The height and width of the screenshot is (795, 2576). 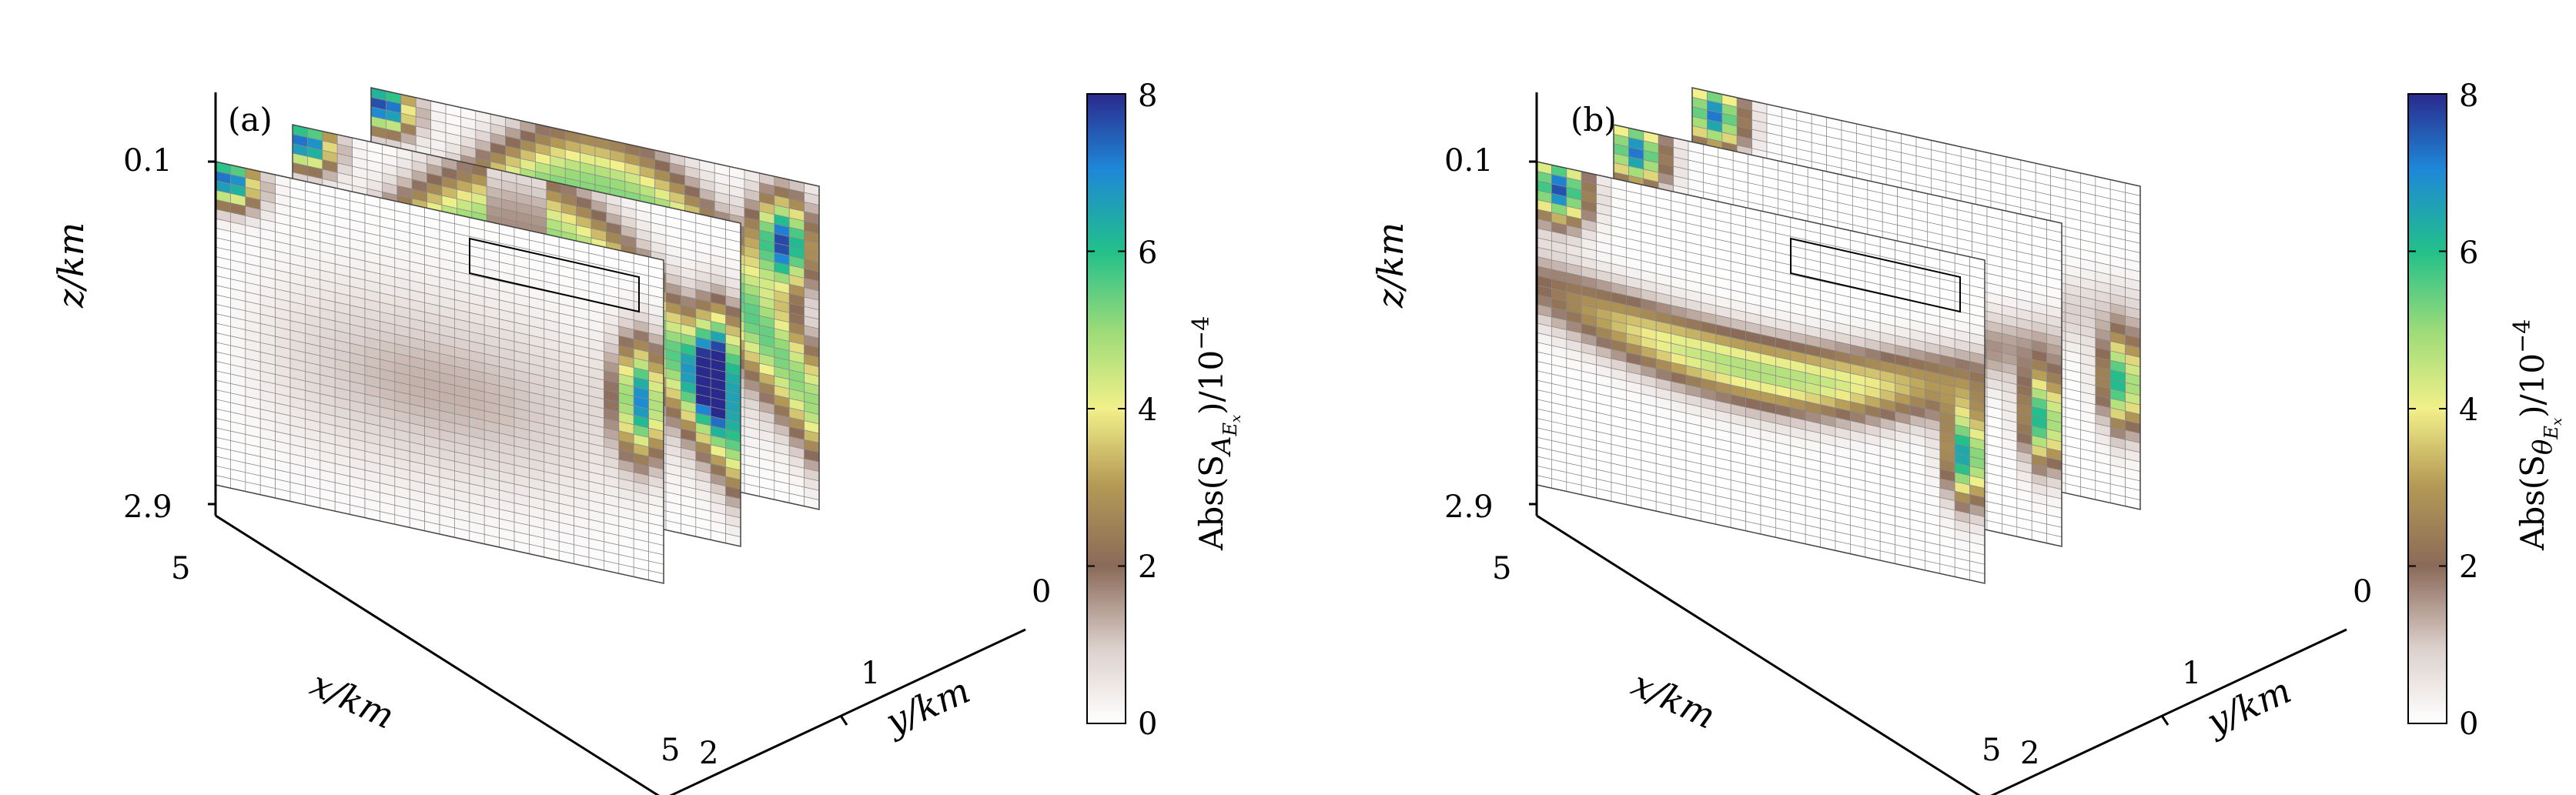 I want to click on y-axis-line, so click(x=848, y=711).